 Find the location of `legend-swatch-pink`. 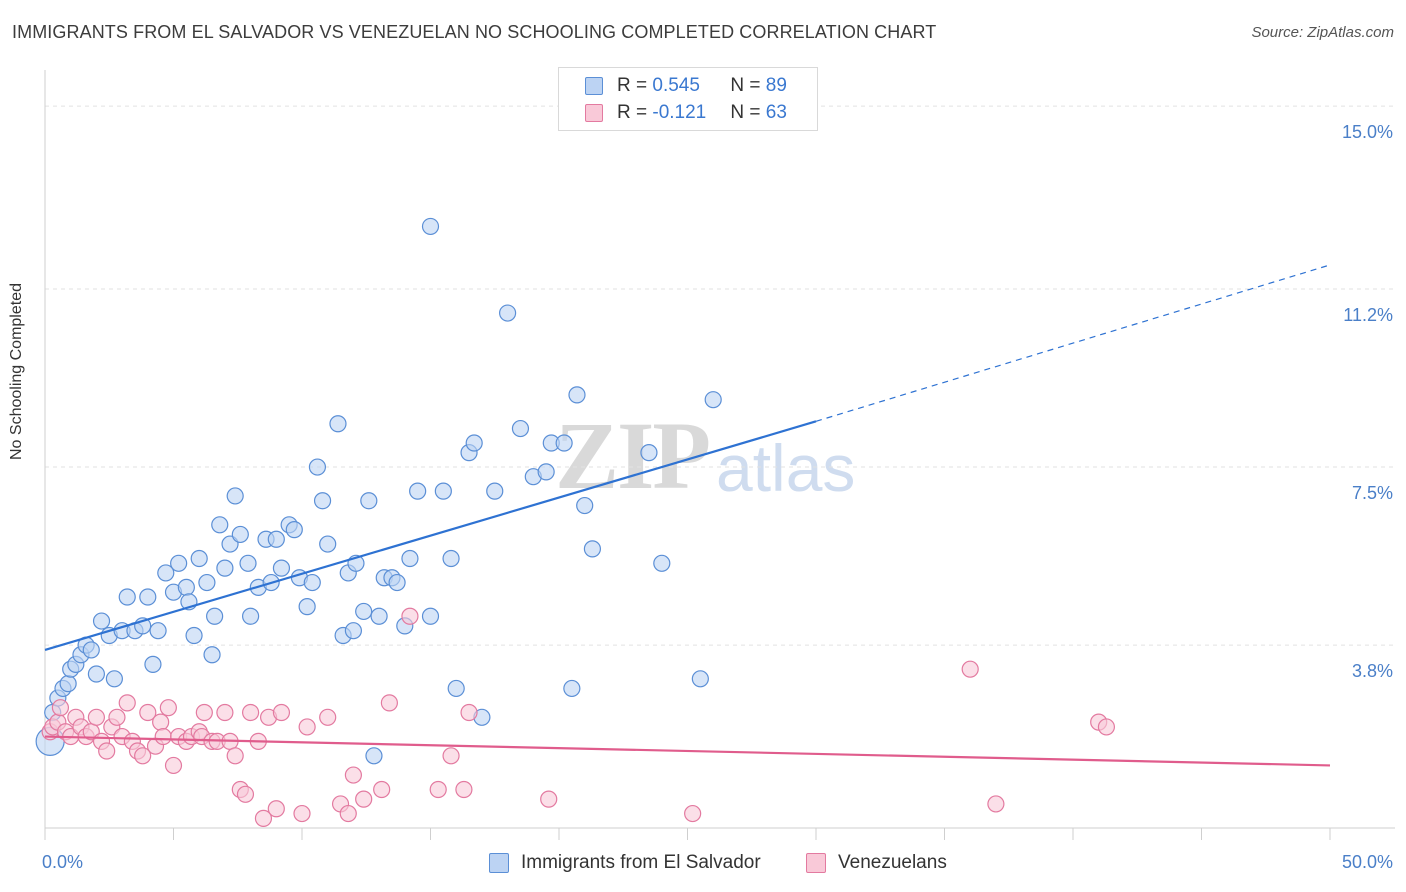

legend-swatch-pink is located at coordinates (594, 113).